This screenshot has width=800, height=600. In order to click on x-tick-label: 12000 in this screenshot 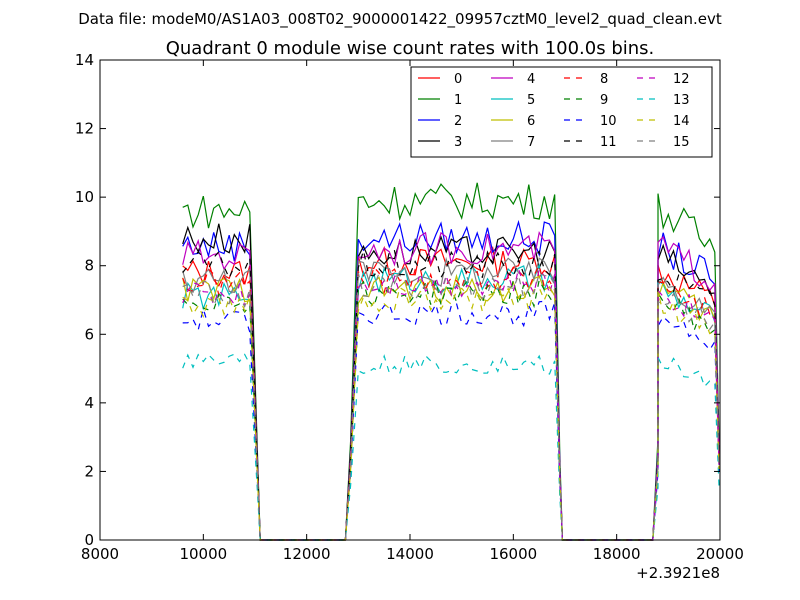, I will do `click(307, 554)`.